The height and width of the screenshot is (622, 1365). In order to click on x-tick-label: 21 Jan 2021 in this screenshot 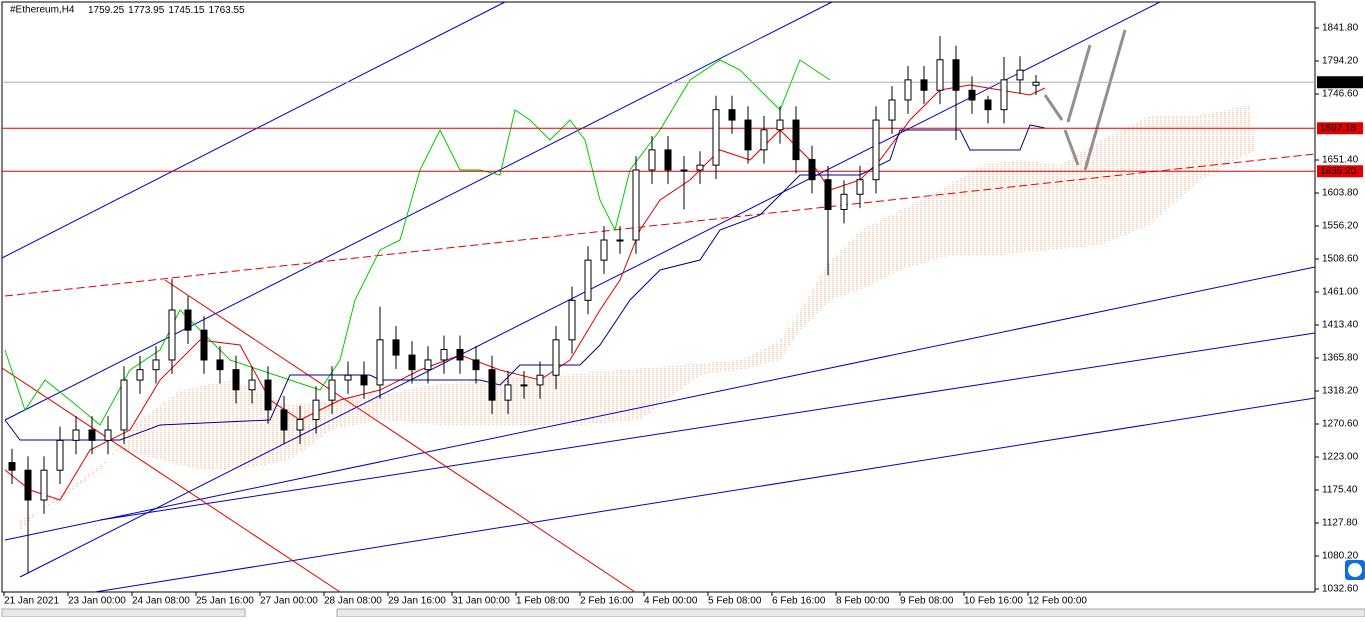, I will do `click(31, 601)`.